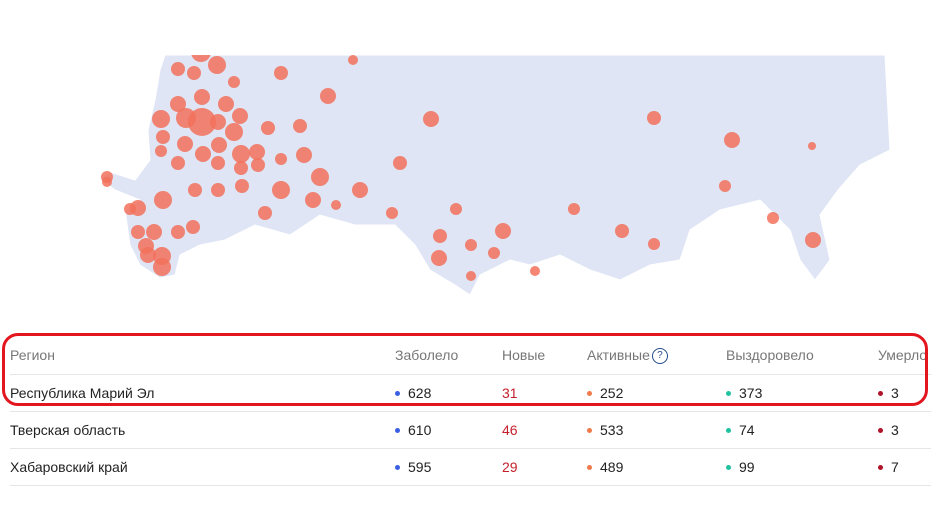 The image size is (931, 525). What do you see at coordinates (744, 393) in the screenshot?
I see `recovered-value: 373` at bounding box center [744, 393].